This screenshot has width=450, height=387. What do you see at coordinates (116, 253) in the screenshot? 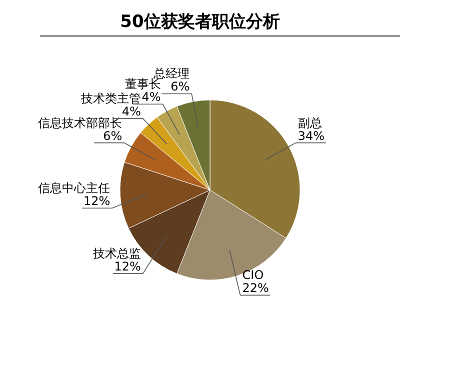
I see `slice-label: 技术总监` at bounding box center [116, 253].